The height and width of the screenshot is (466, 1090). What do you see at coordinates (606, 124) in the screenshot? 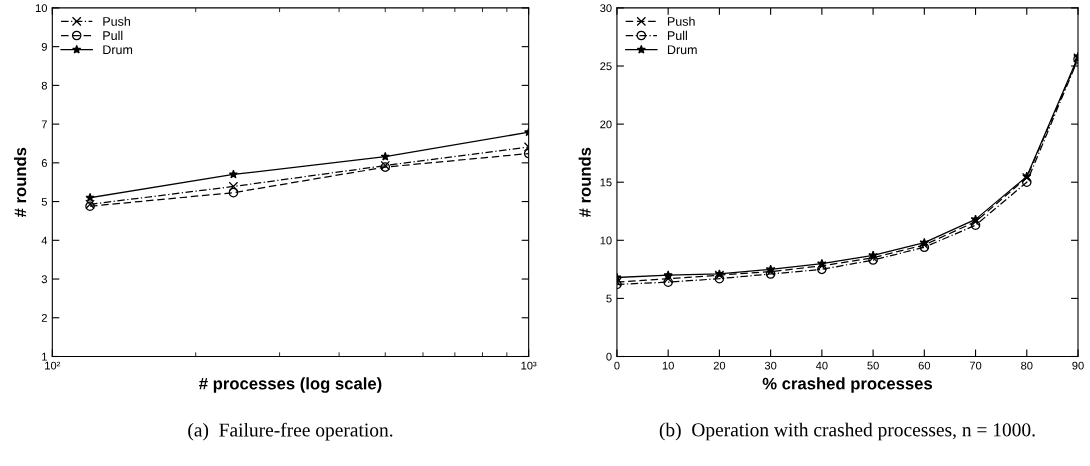
I see `y-tick-label: 20` at bounding box center [606, 124].